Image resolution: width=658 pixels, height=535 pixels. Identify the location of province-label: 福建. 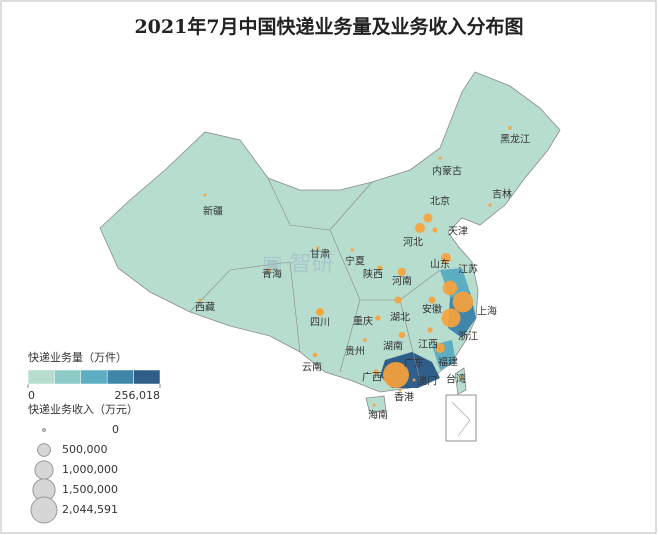
(448, 362).